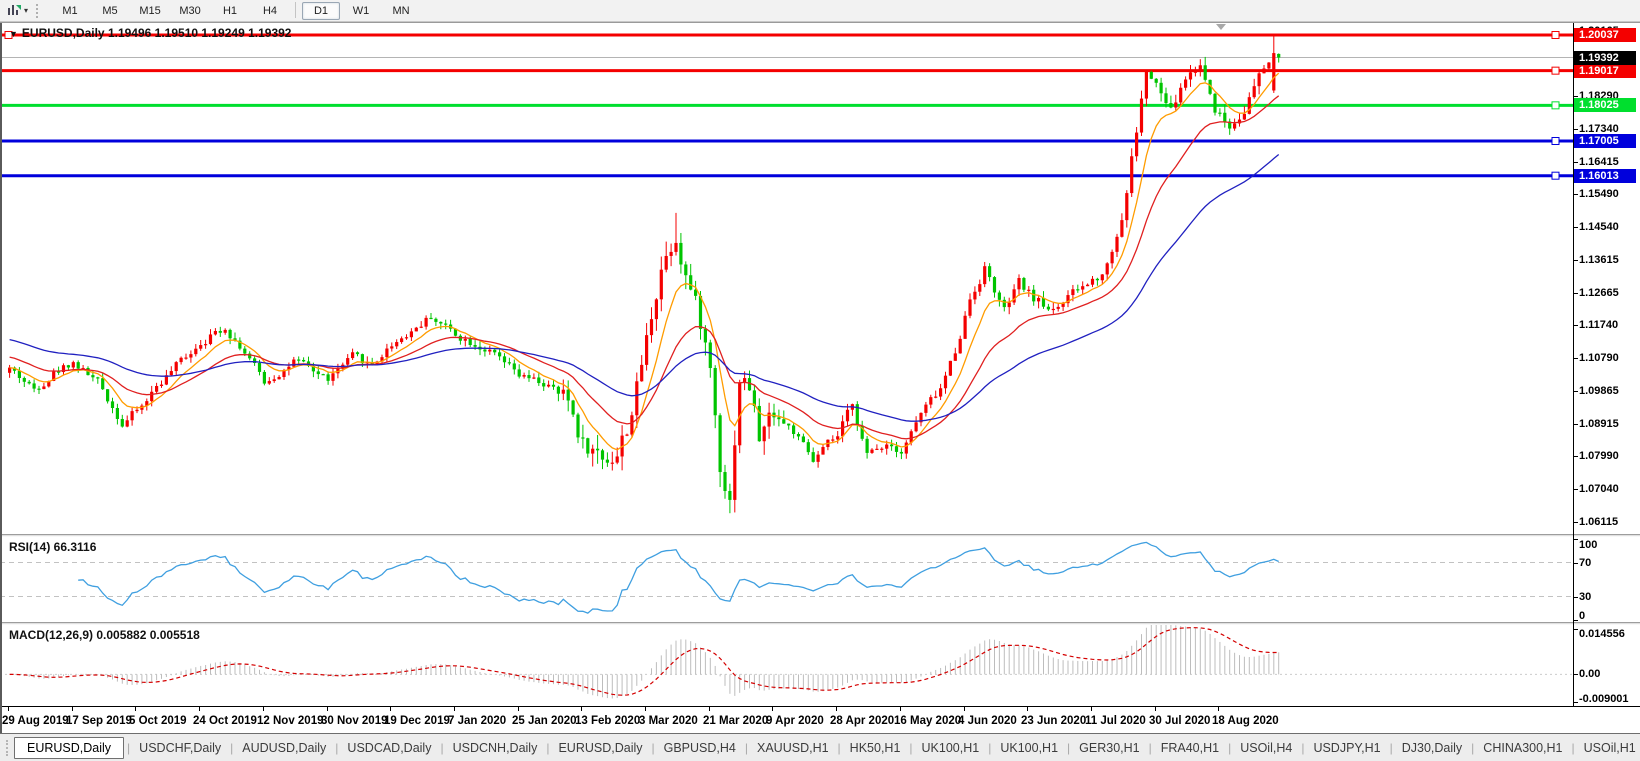  I want to click on rsi-tick-label: 30, so click(1585, 597).